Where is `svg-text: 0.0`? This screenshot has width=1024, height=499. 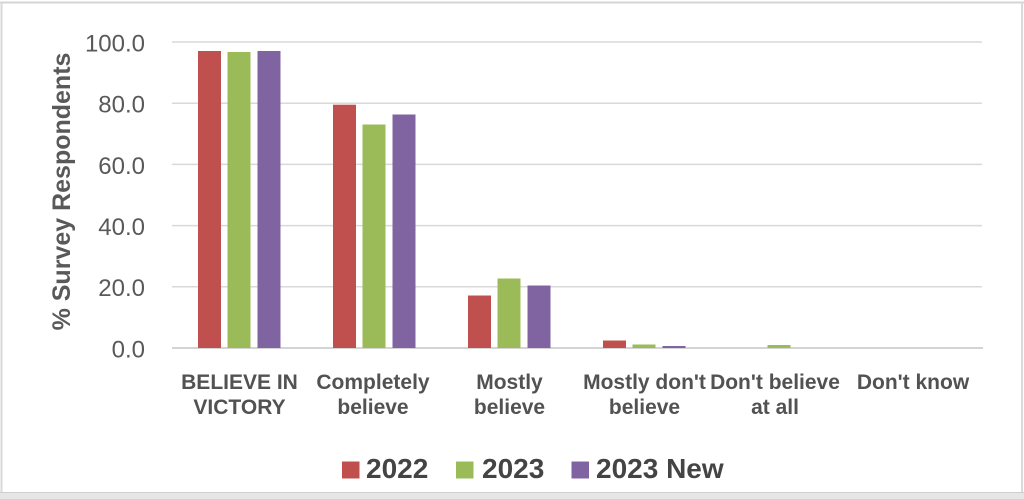 svg-text: 0.0 is located at coordinates (128, 349).